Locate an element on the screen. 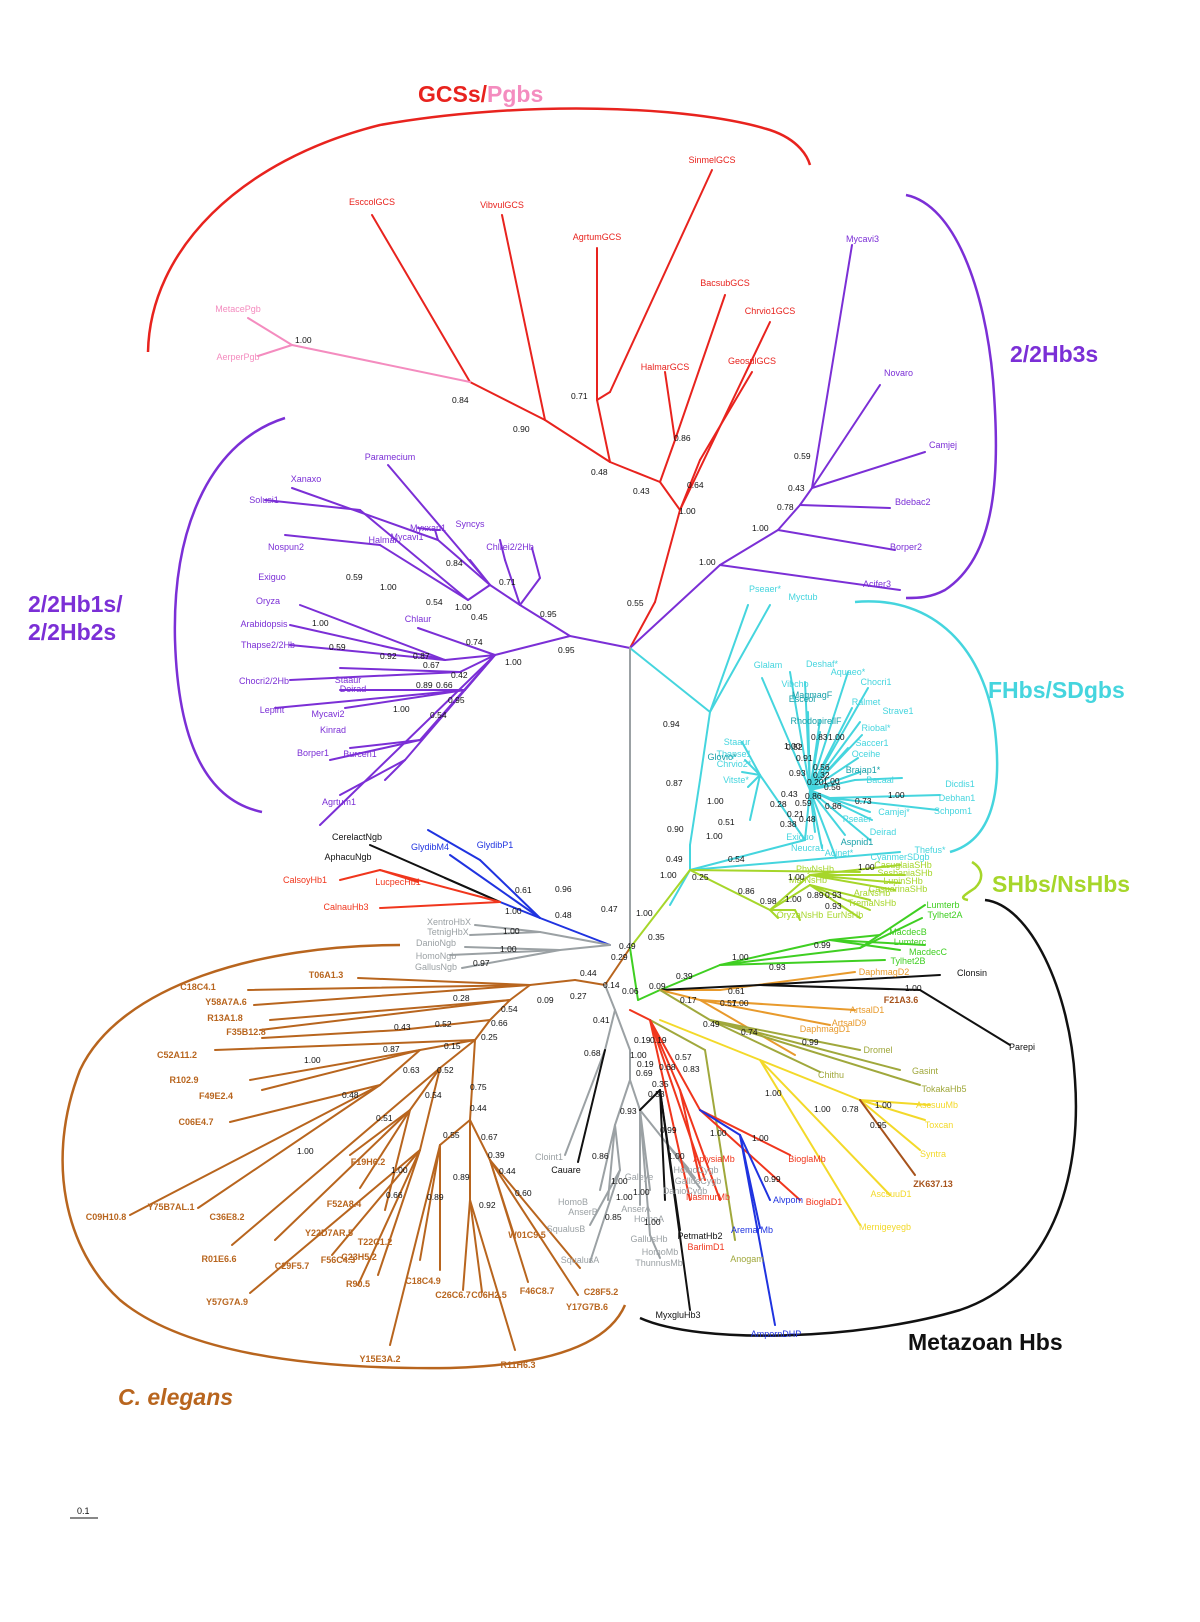 The height and width of the screenshot is (1622, 1200). leaf-label-lower-right: Toxcan is located at coordinates (939, 1125).